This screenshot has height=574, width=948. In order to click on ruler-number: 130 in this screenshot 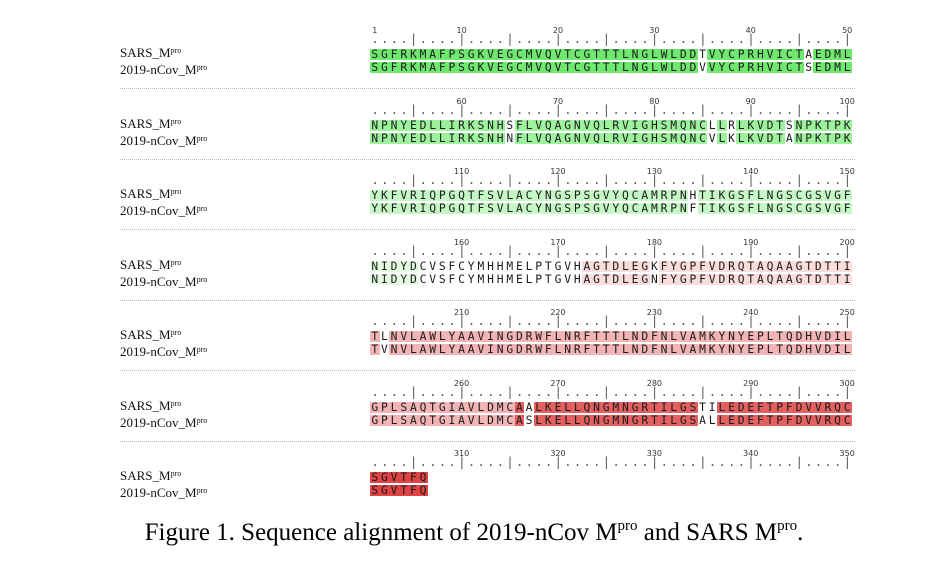, I will do `click(654, 171)`.